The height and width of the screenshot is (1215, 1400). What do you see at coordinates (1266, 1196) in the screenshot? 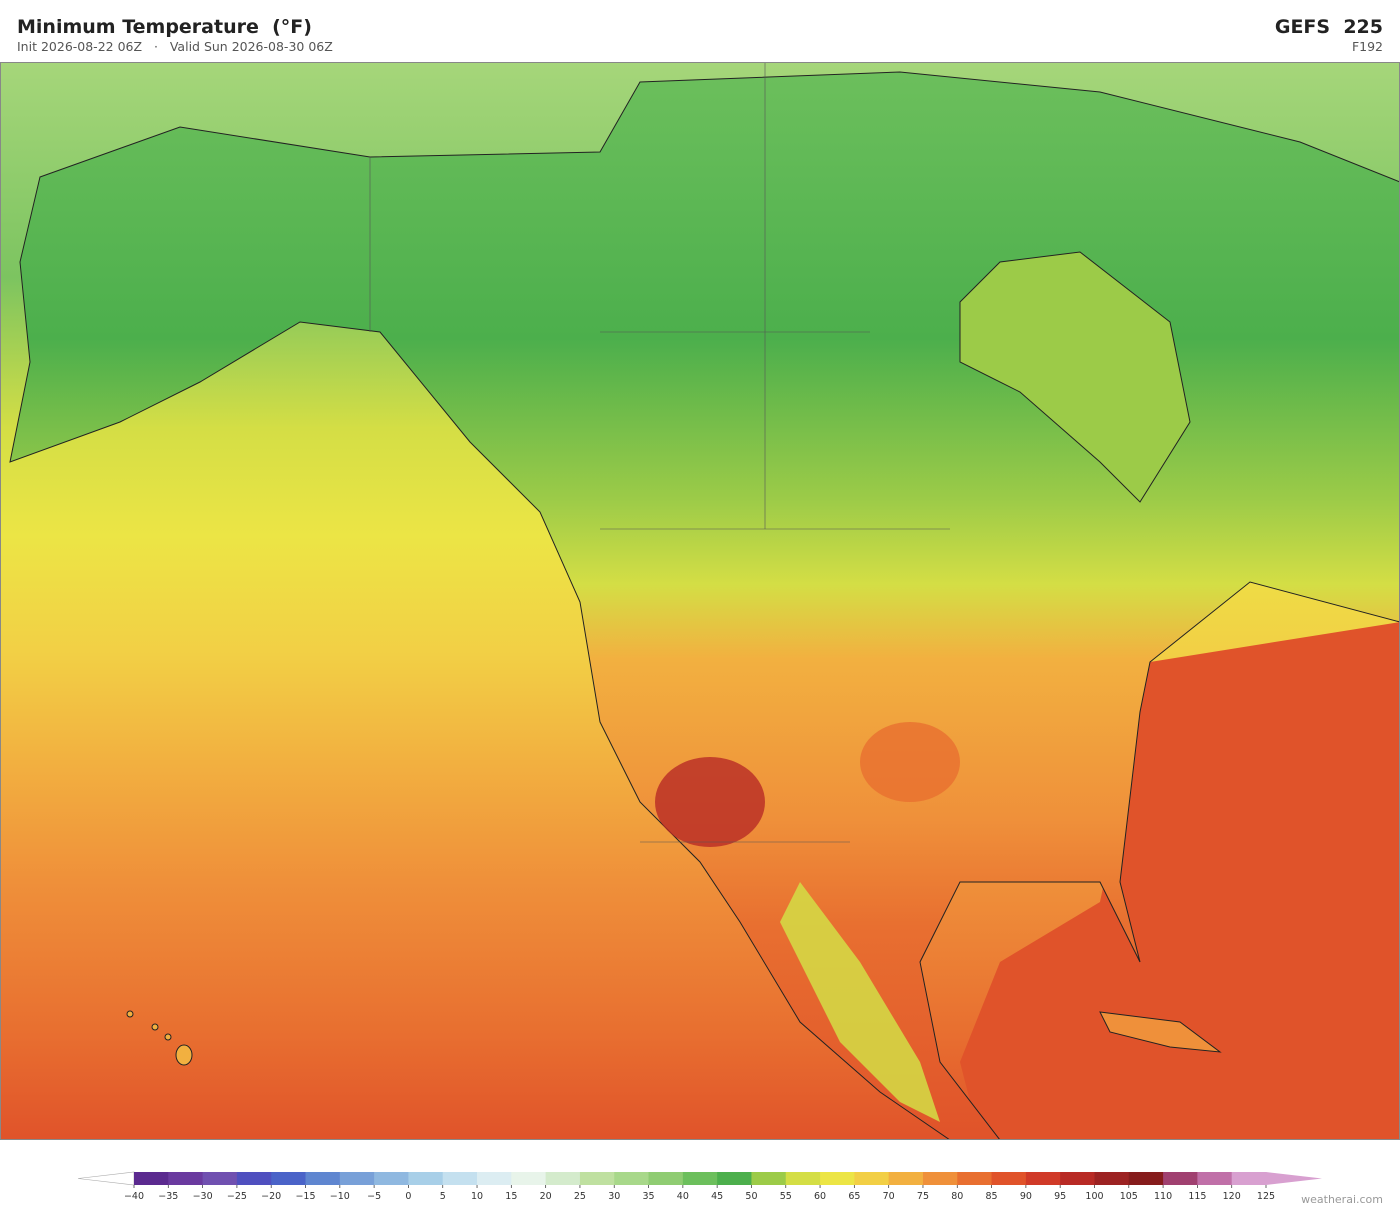
I see `colorbar-tick-label: 125` at bounding box center [1266, 1196].